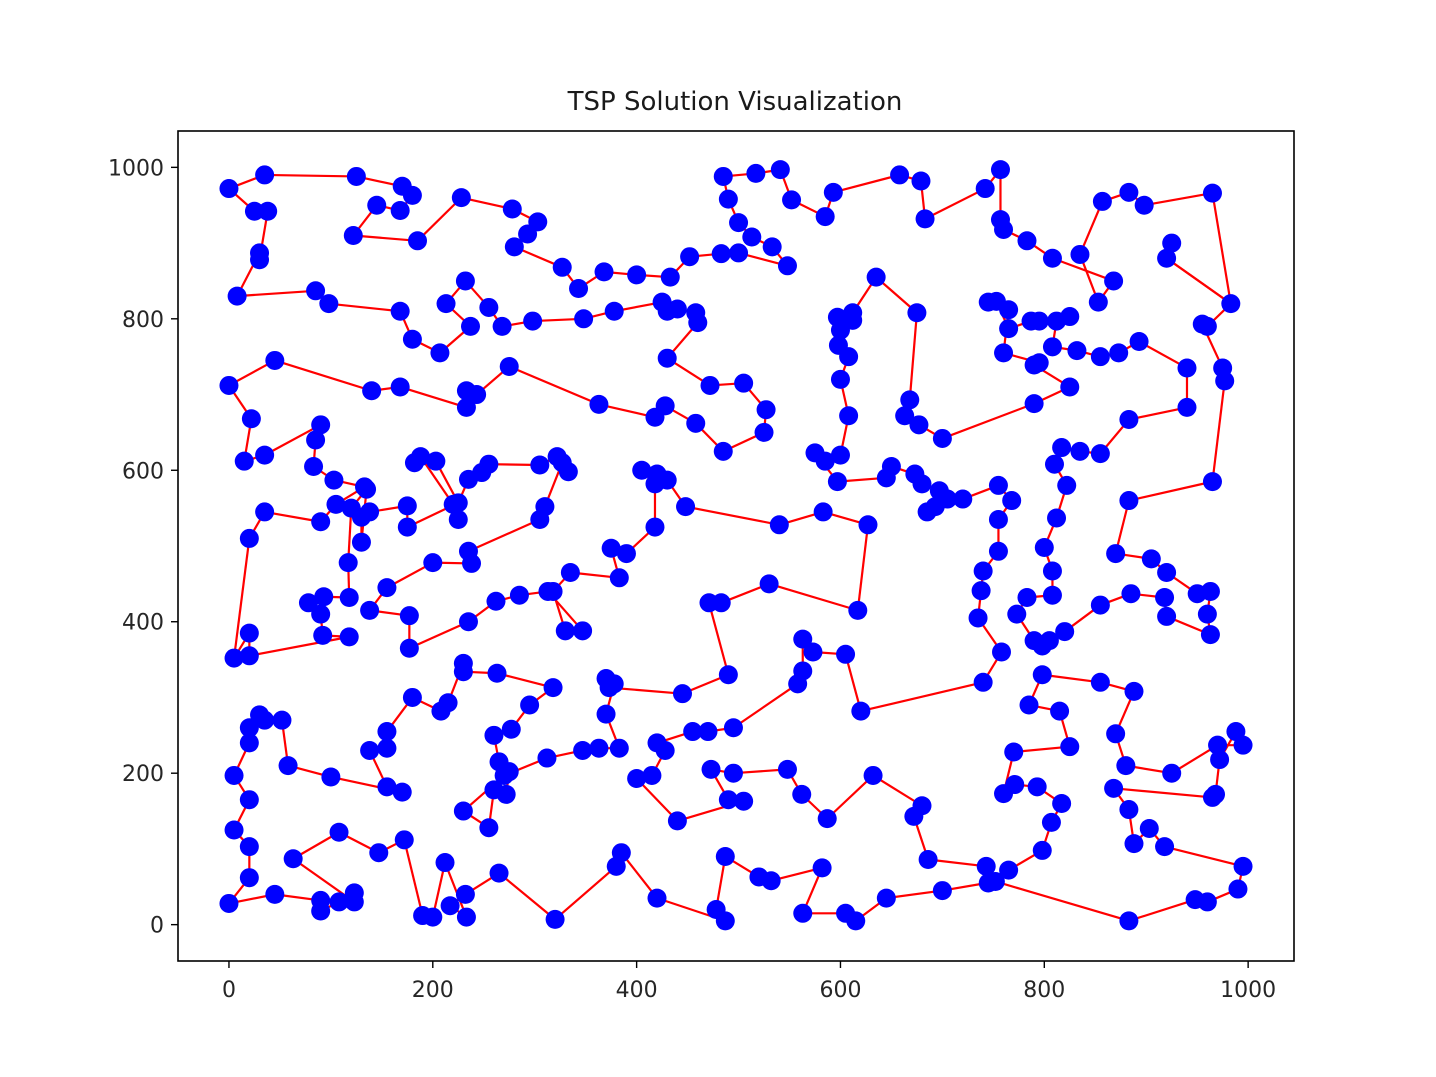 This screenshot has height=1077, width=1436. Describe the element at coordinates (143, 471) in the screenshot. I see `y-tick-label: 600` at that location.